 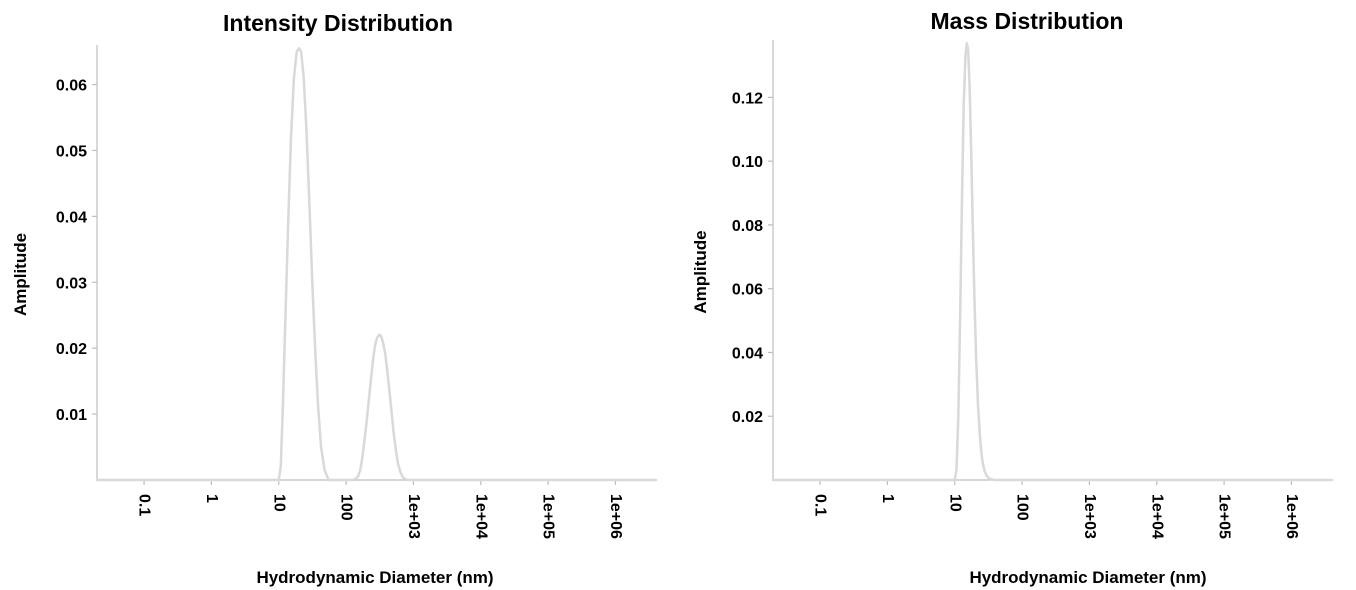 I want to click on intensity-x-tick-label: 1, so click(x=211, y=498).